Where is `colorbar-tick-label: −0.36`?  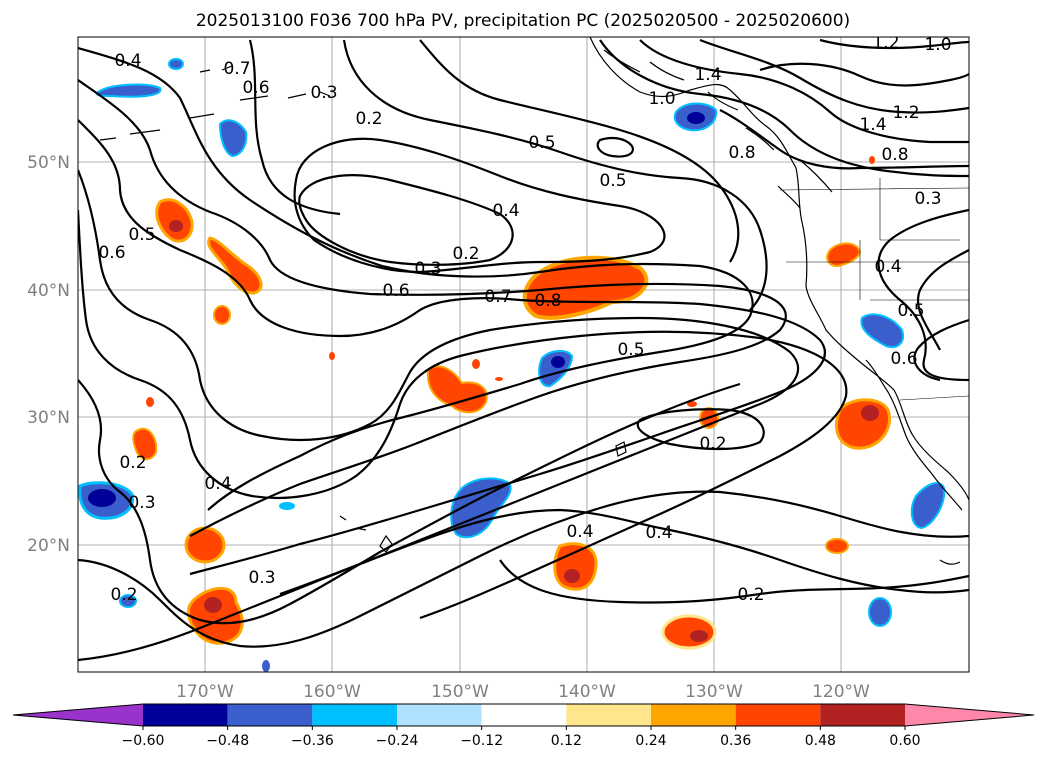
colorbar-tick-label: −0.36 is located at coordinates (312, 741).